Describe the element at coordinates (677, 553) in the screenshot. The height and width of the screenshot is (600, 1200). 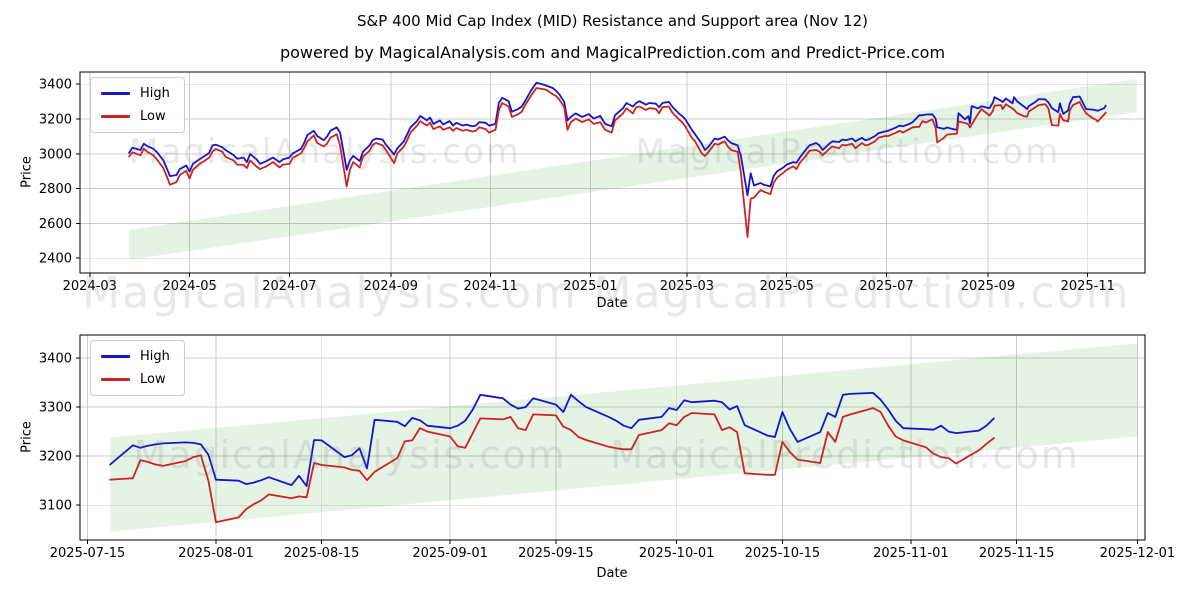
I see `x-tick-label: 2025-10-01` at that location.